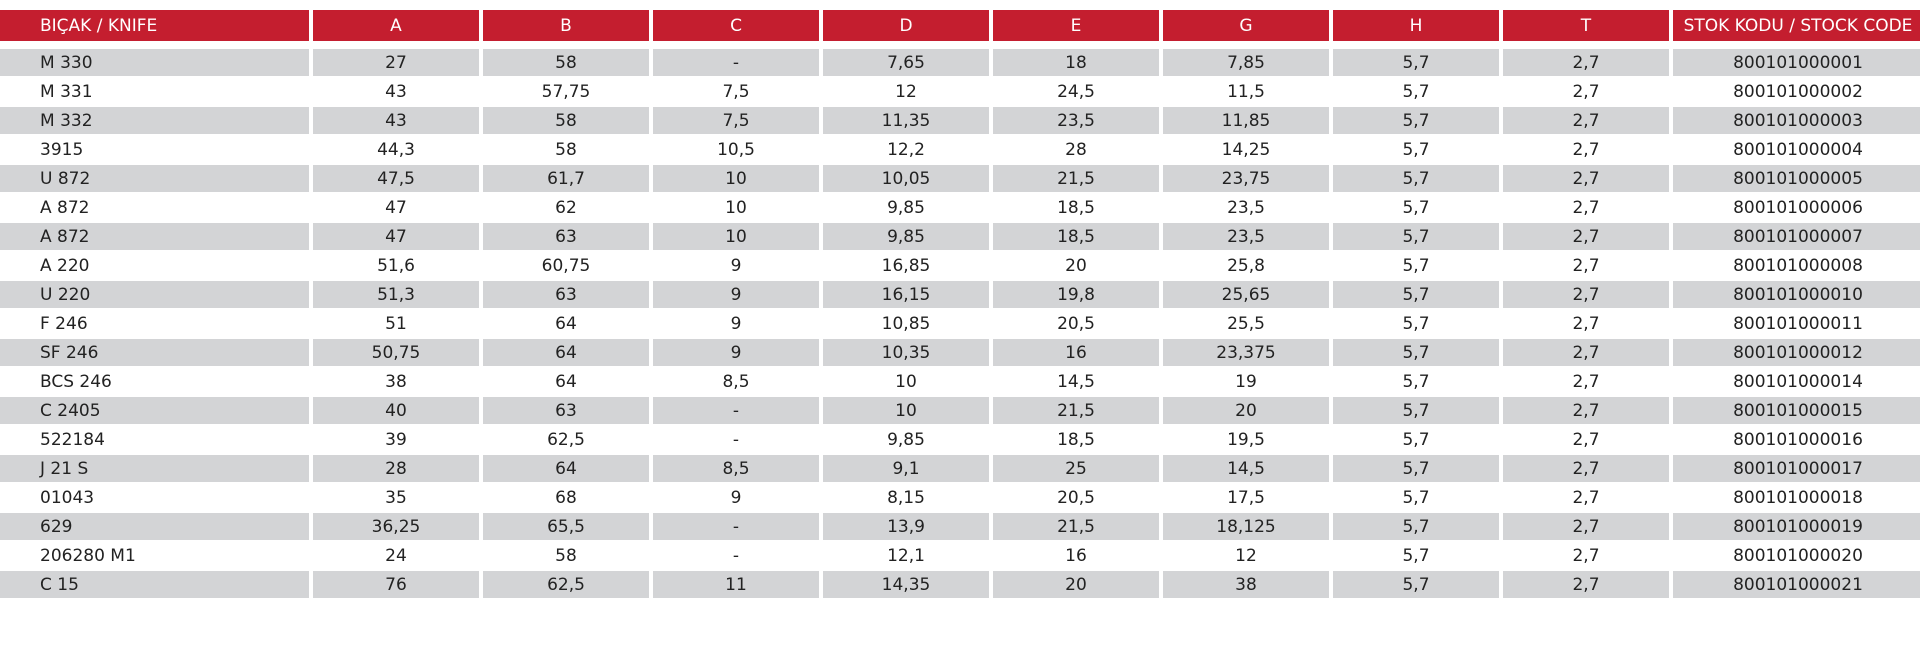 The height and width of the screenshot is (650, 1920). I want to click on cell: 27, so click(396, 63).